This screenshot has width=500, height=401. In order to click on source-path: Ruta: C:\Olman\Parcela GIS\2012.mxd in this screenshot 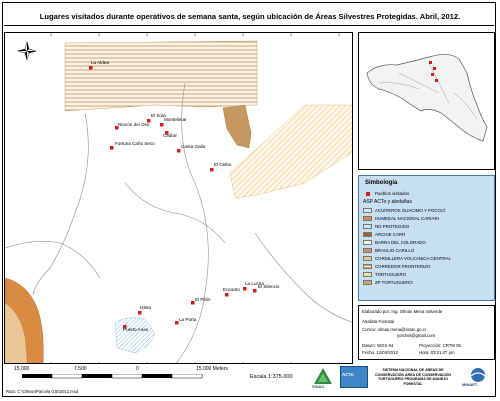, I will do `click(42, 391)`.